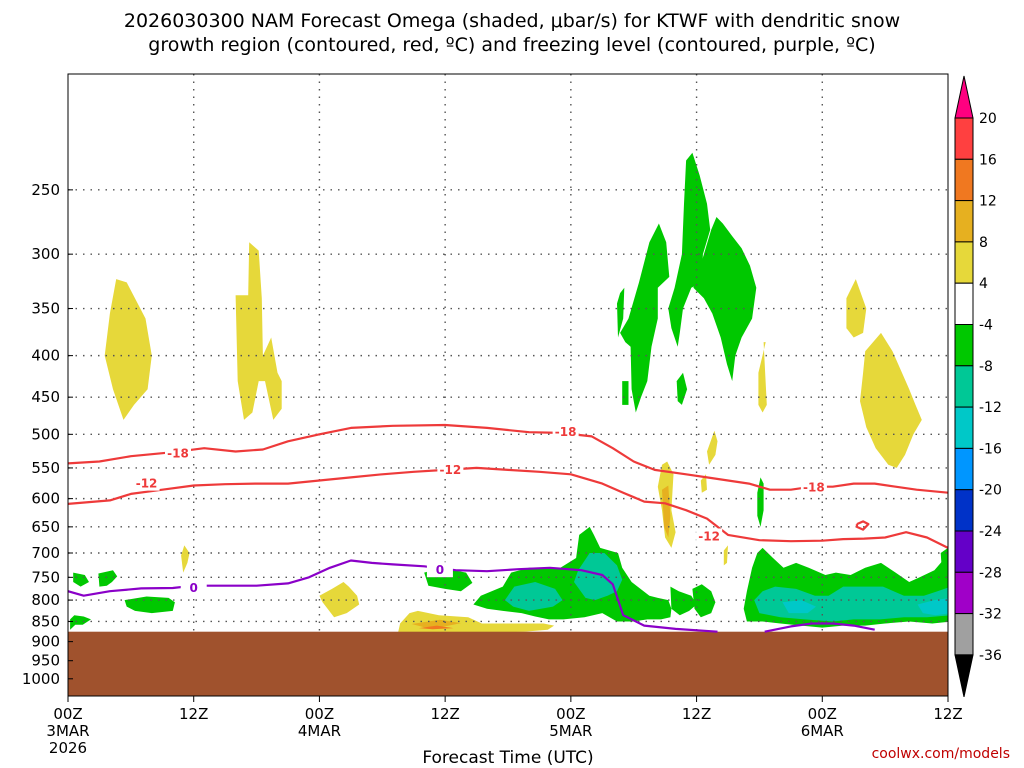  I want to click on x-tick-time-24: 00Z, so click(319, 714).